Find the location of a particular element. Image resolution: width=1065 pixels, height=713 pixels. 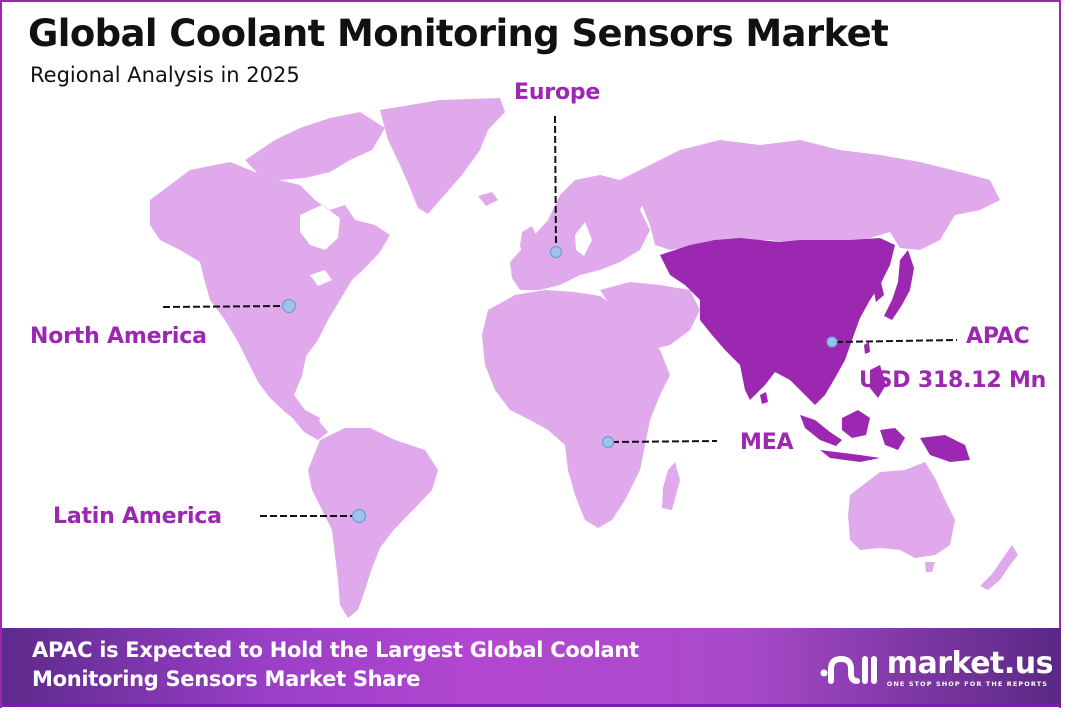

footer-line-2: Monitoring Sensors Market Share is located at coordinates (226, 679).